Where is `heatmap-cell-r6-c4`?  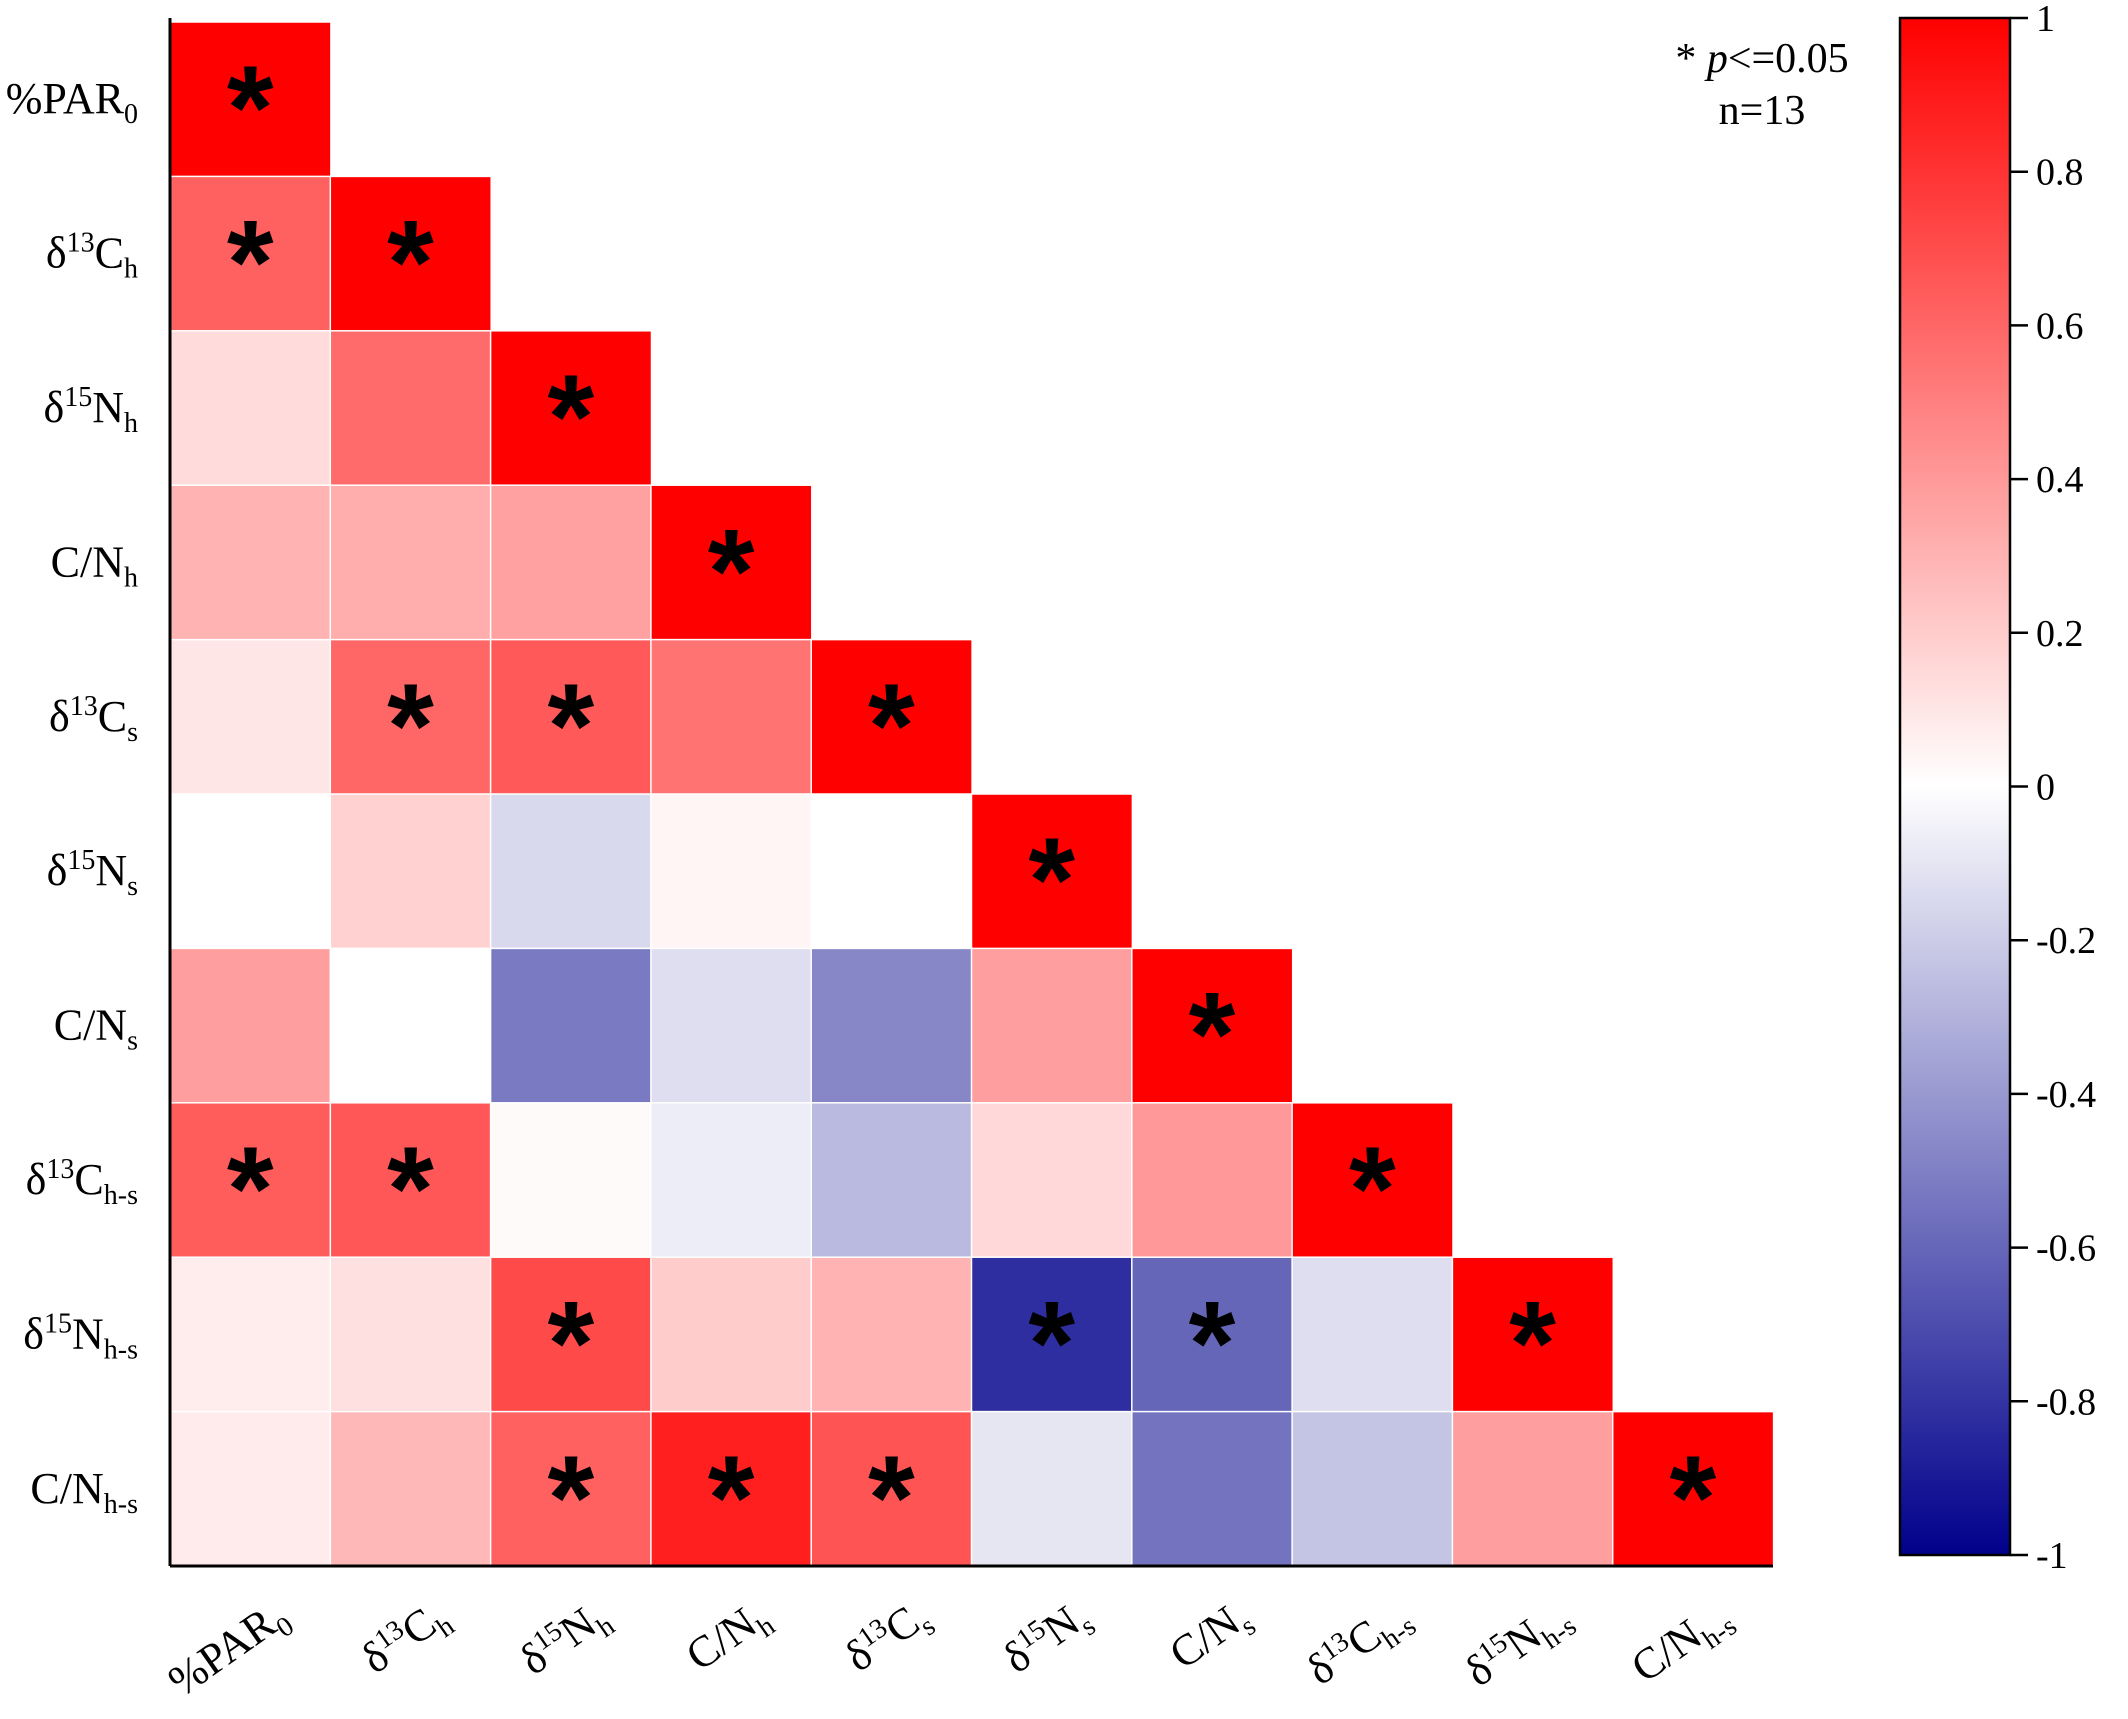
heatmap-cell-r6-c4 is located at coordinates (891, 1026).